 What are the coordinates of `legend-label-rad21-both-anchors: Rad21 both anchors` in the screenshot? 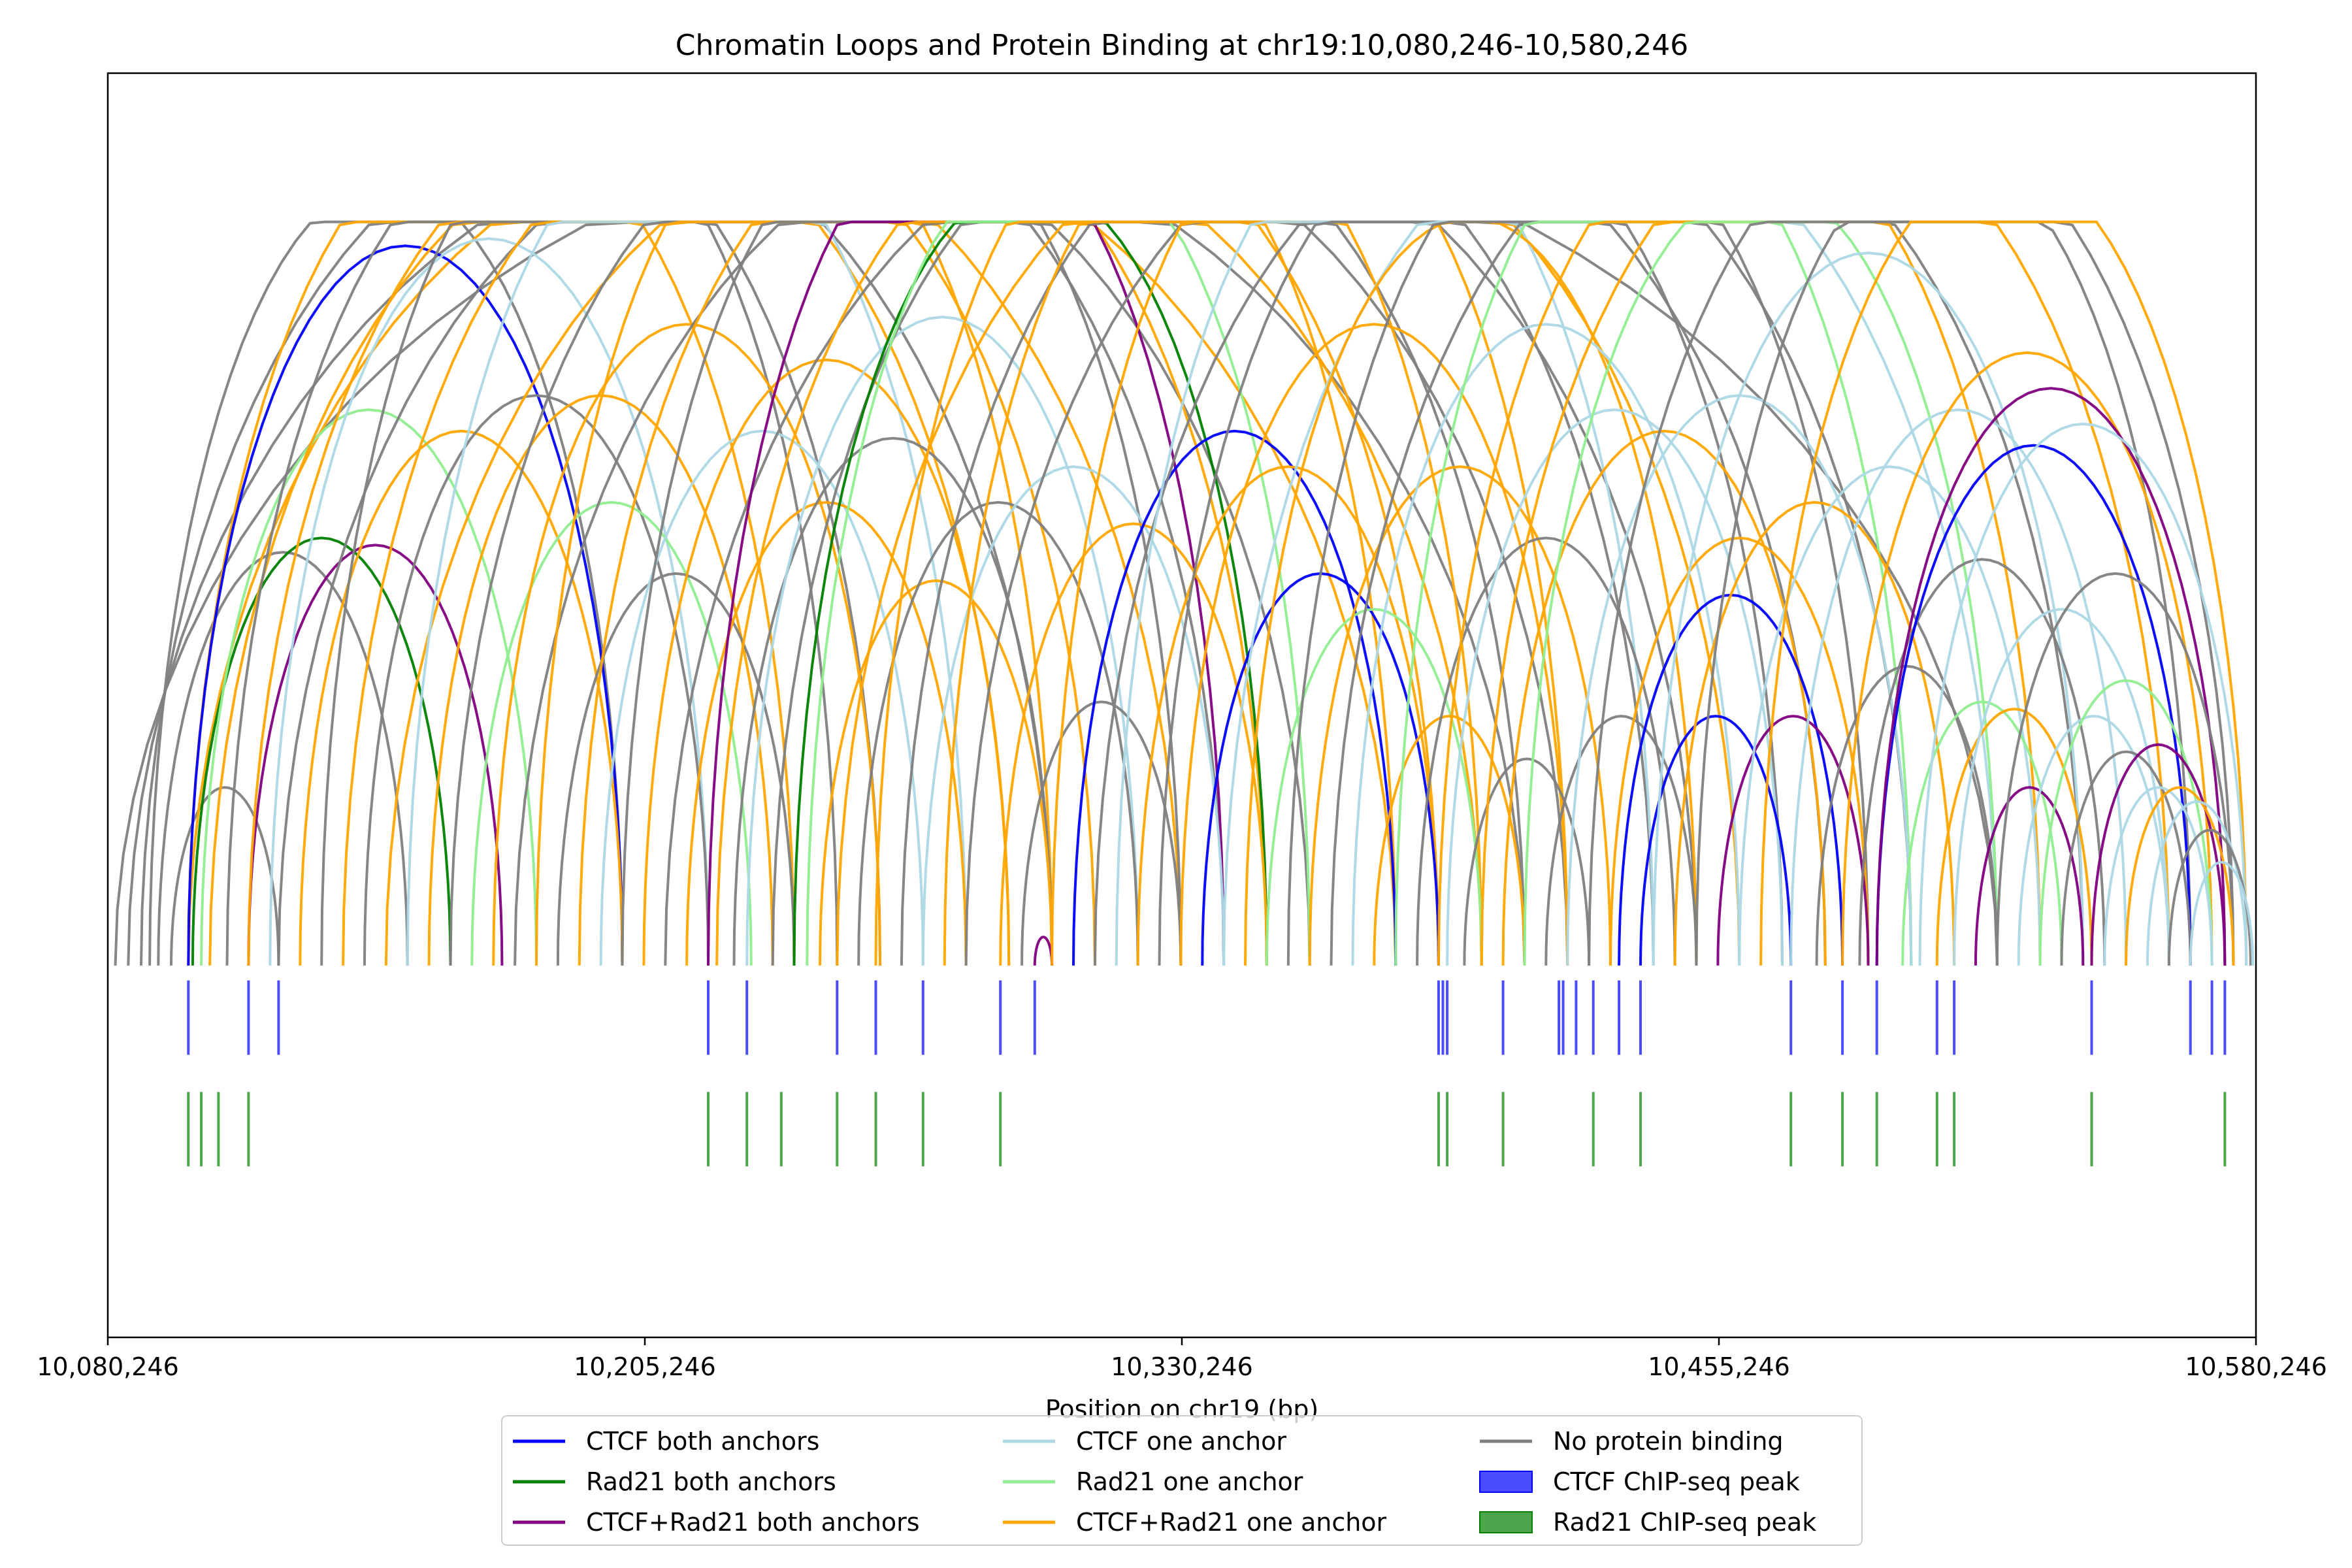 It's located at (711, 1481).